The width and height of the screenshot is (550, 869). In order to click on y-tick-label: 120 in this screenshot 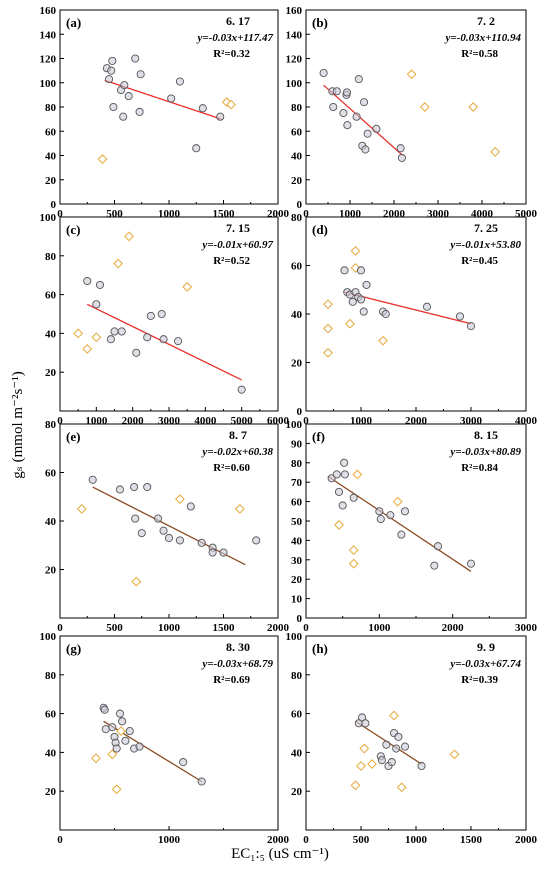, I will do `click(48, 60)`.